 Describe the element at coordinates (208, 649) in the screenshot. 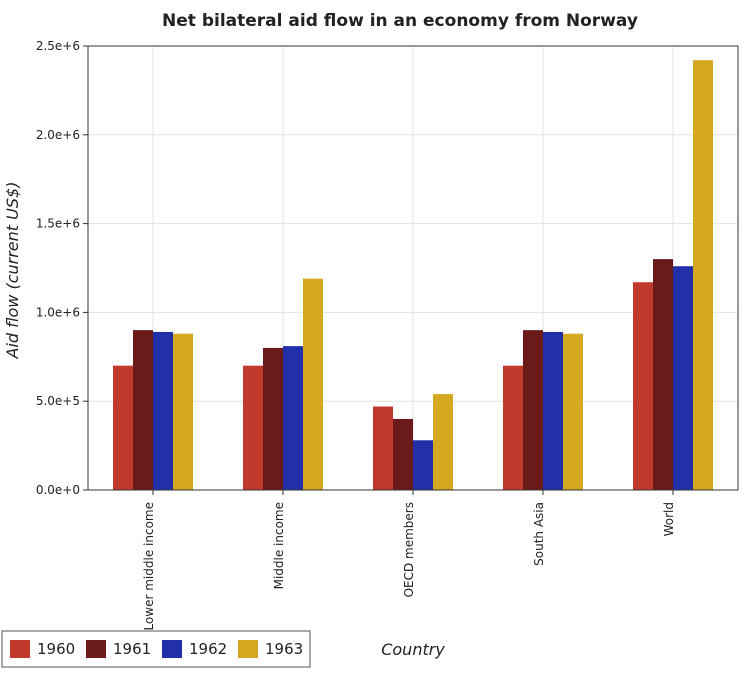

I see `legend-label: 1962` at that location.